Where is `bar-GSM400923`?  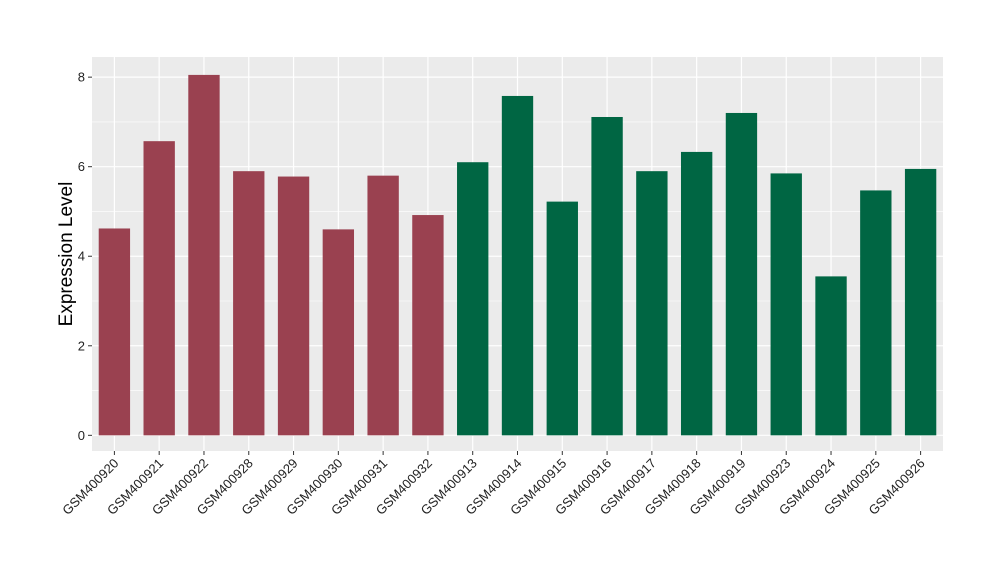 bar-GSM400923 is located at coordinates (786, 304).